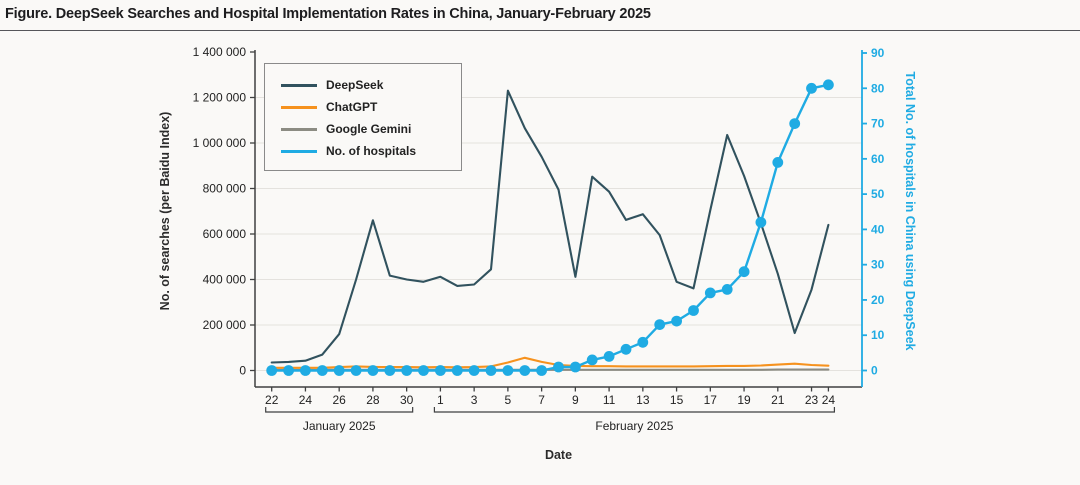 The width and height of the screenshot is (1080, 485). I want to click on x-tick-label: 13, so click(643, 400).